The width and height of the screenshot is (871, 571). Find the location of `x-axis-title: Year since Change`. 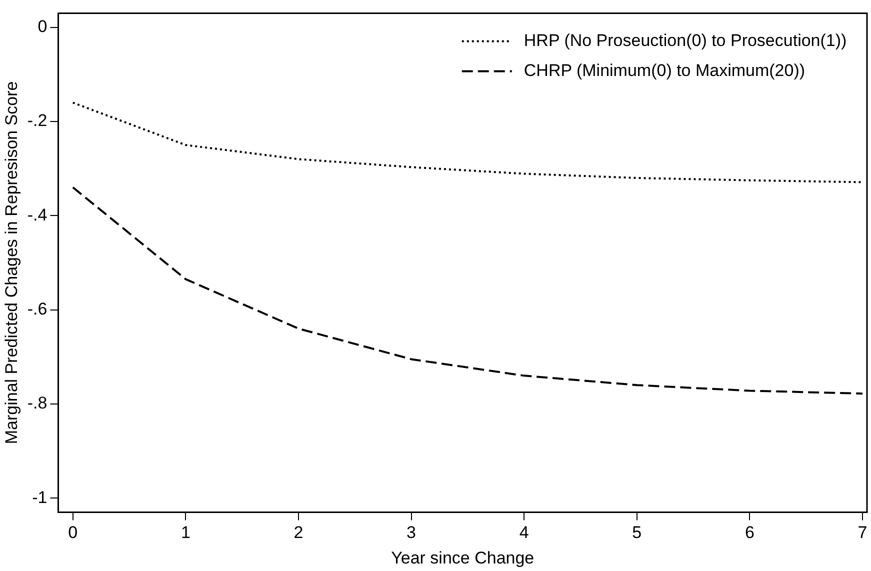

x-axis-title: Year since Change is located at coordinates (462, 558).